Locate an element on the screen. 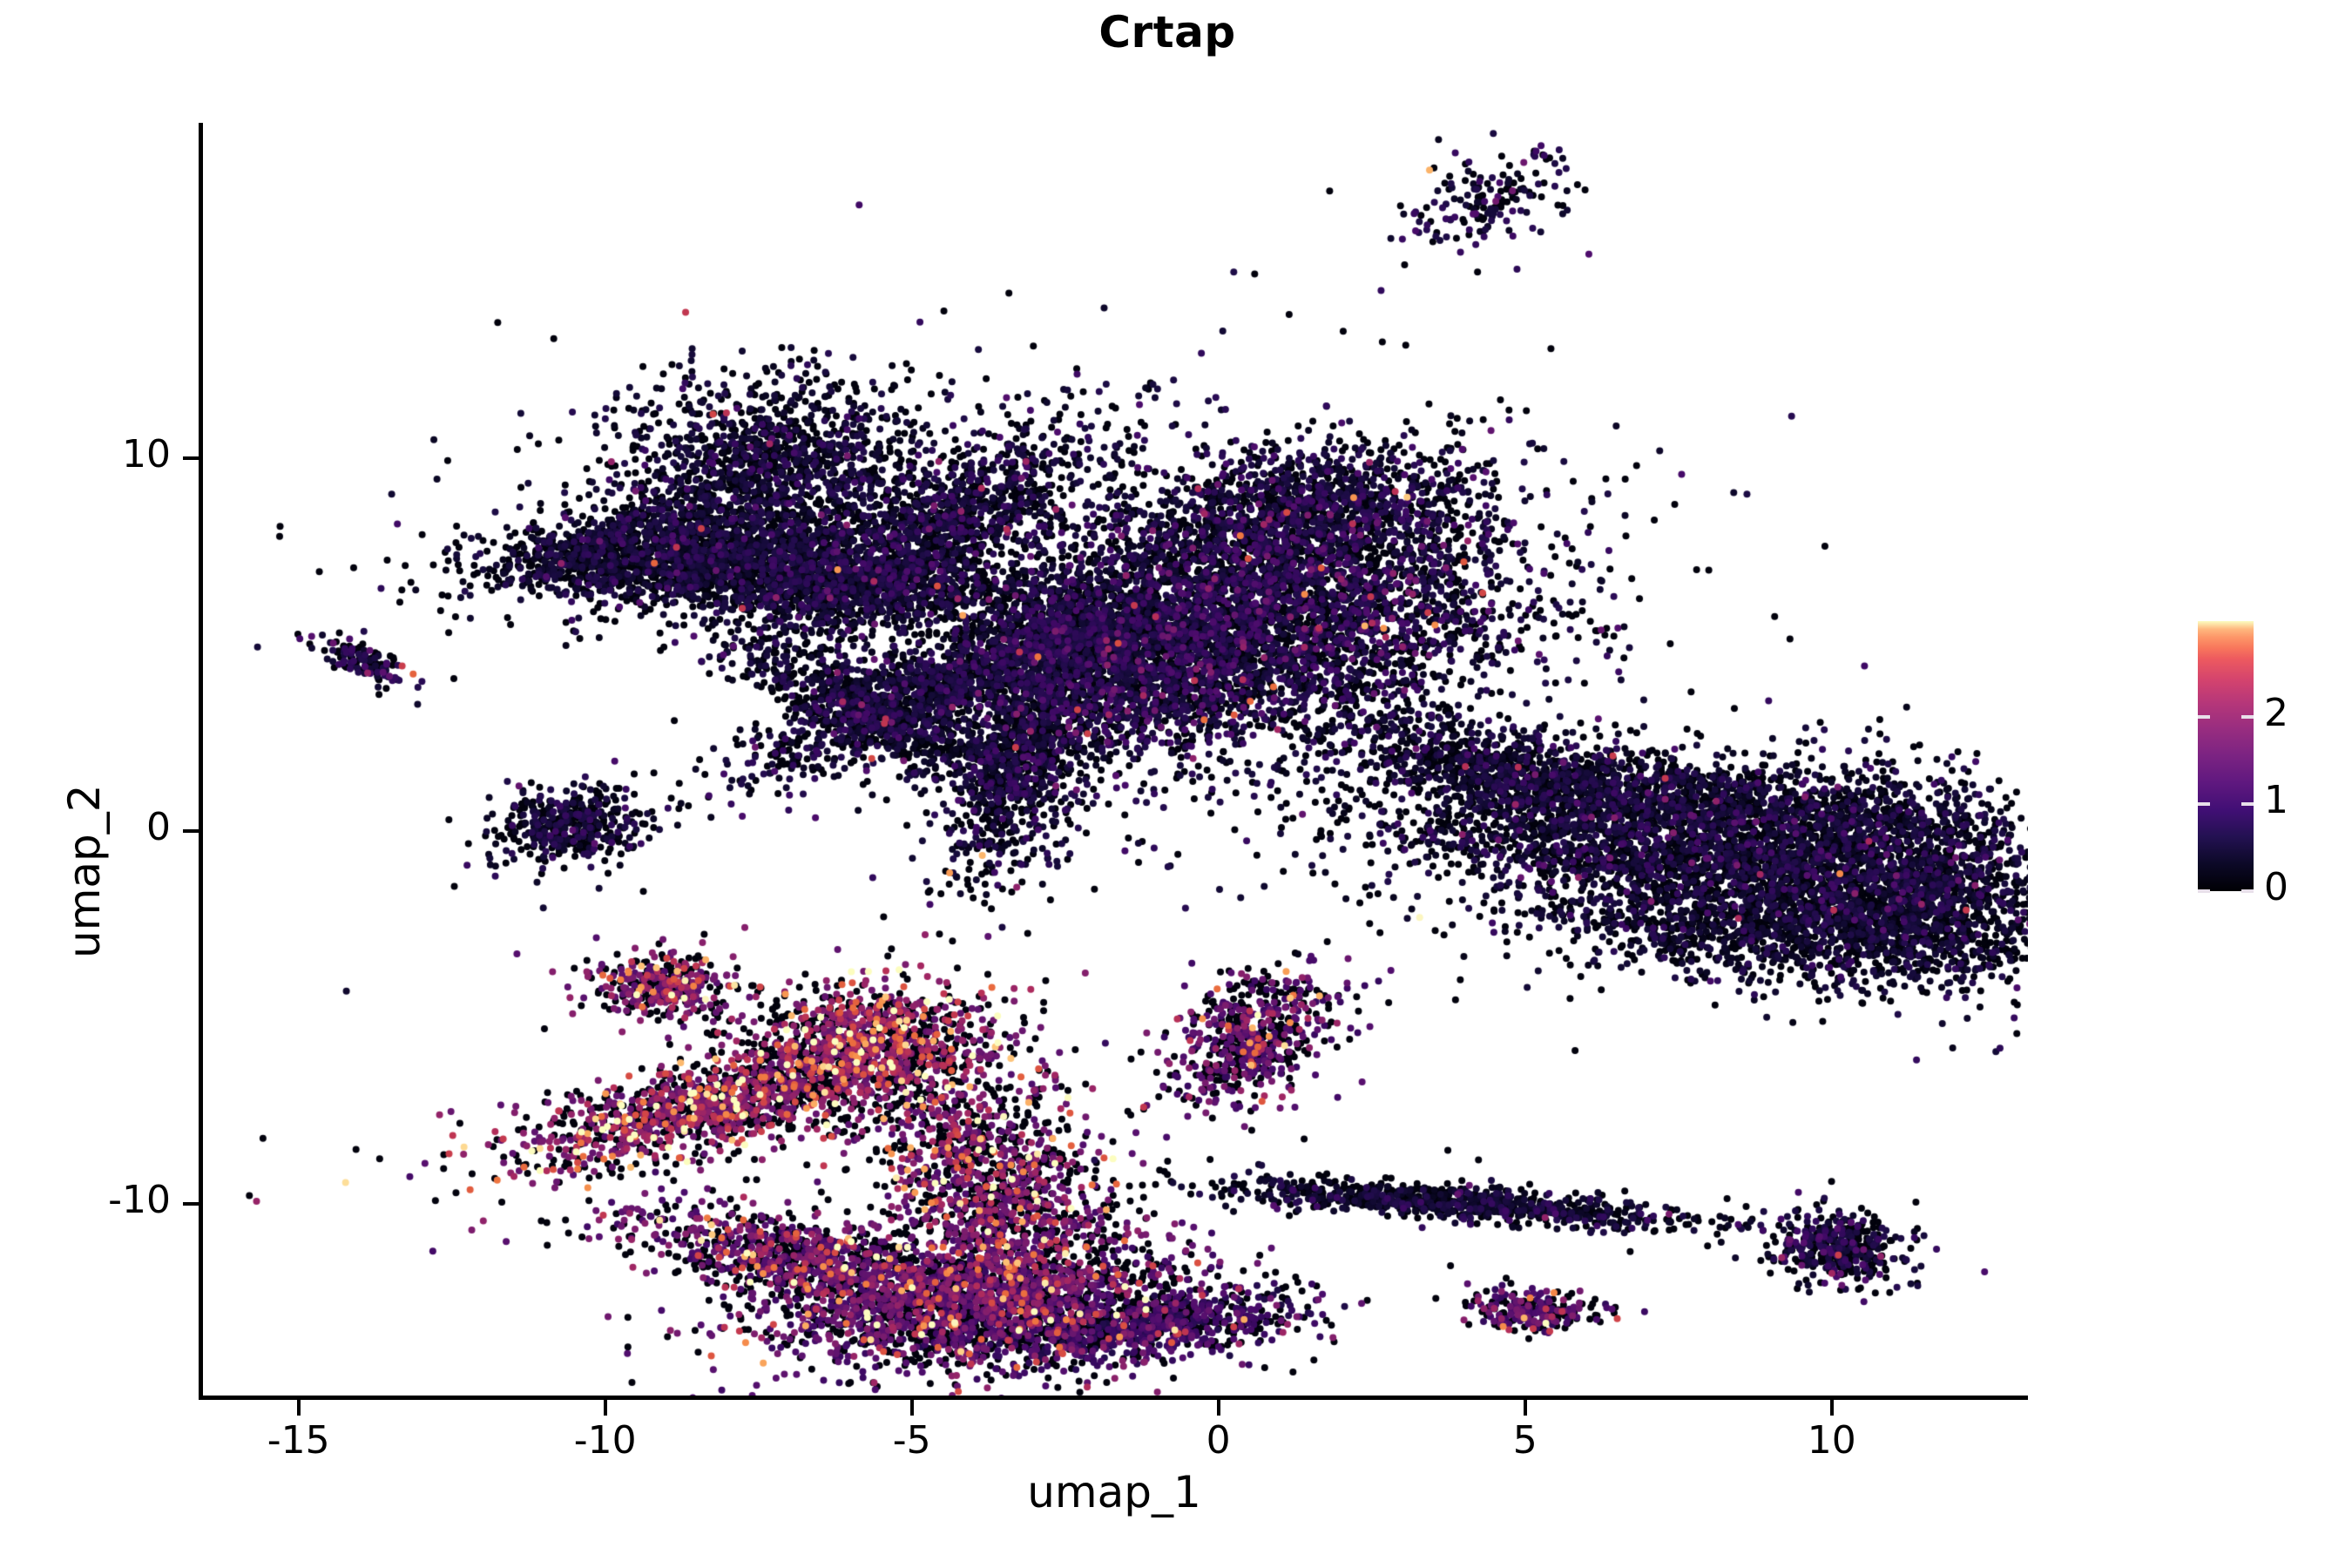  y-tick-label: -10 is located at coordinates (139, 1199).